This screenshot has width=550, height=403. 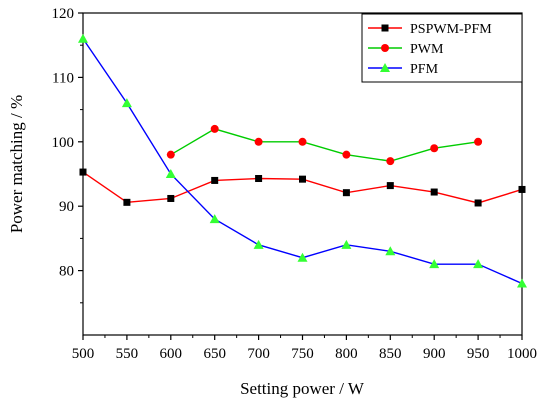 I want to click on y-tick-label: 120, so click(x=63, y=14).